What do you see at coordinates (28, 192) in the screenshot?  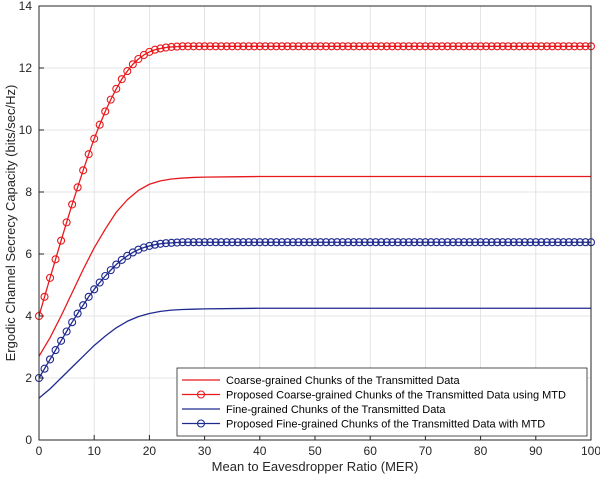 I see `y-tick-label: 8` at bounding box center [28, 192].